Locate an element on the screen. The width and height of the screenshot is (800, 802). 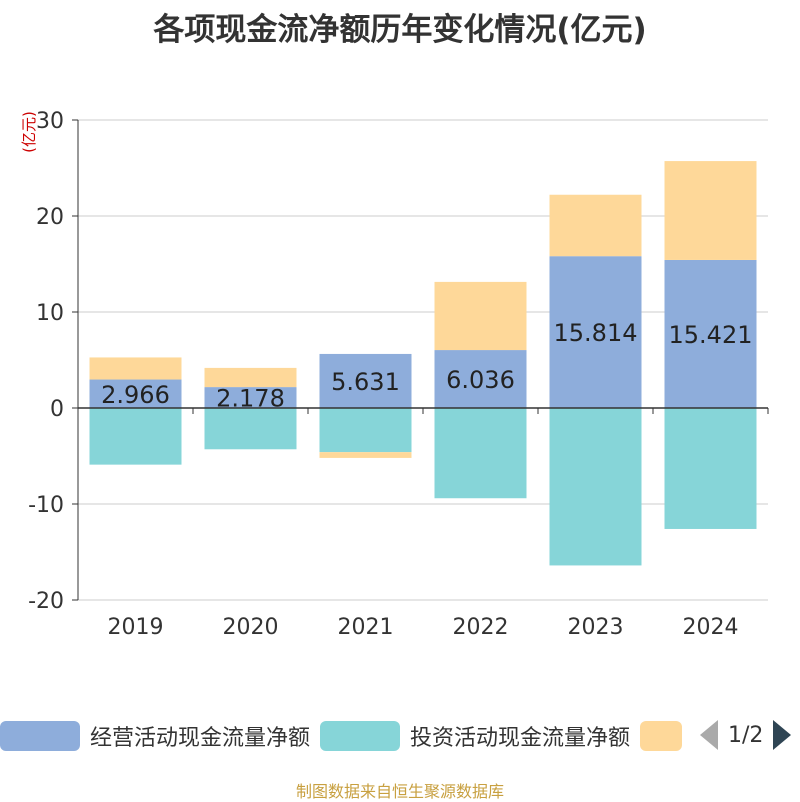
bar-series1-2019 is located at coordinates (135, 436).